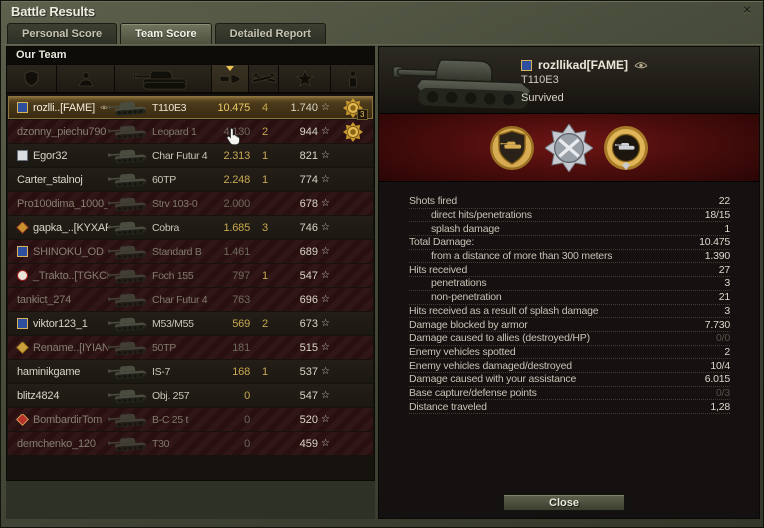 The height and width of the screenshot is (528, 764). What do you see at coordinates (382, 11) in the screenshot?
I see `title-bar: Battle Results ×` at bounding box center [382, 11].